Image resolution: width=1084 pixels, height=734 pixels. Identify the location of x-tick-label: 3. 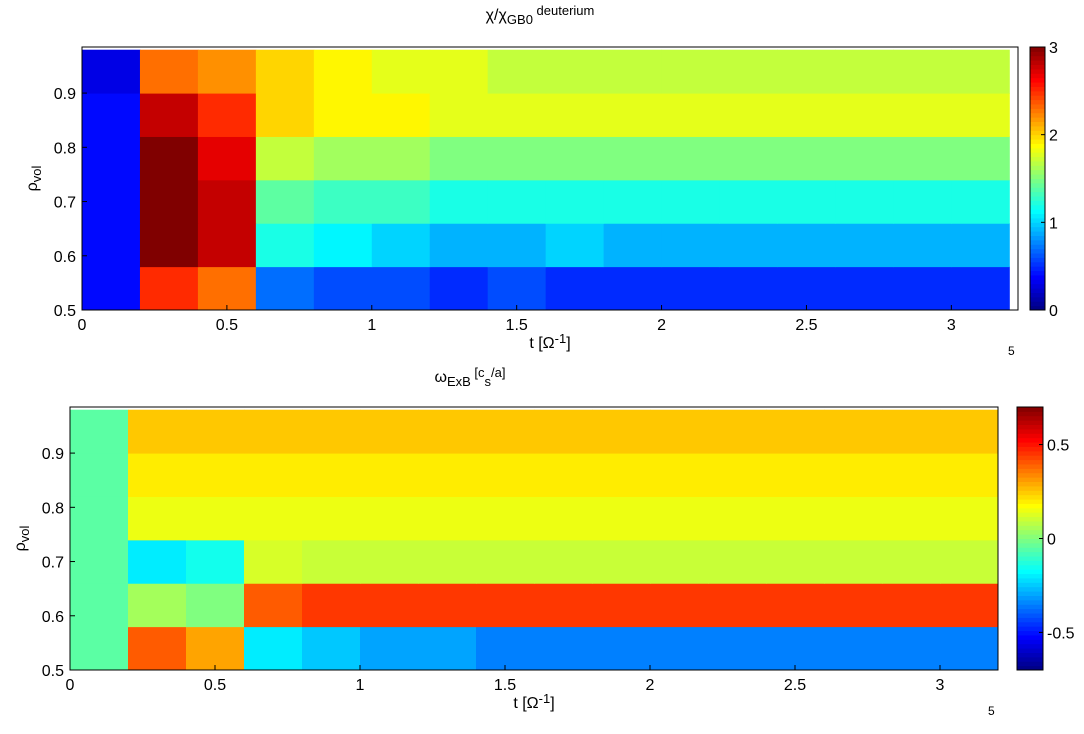
(951, 325).